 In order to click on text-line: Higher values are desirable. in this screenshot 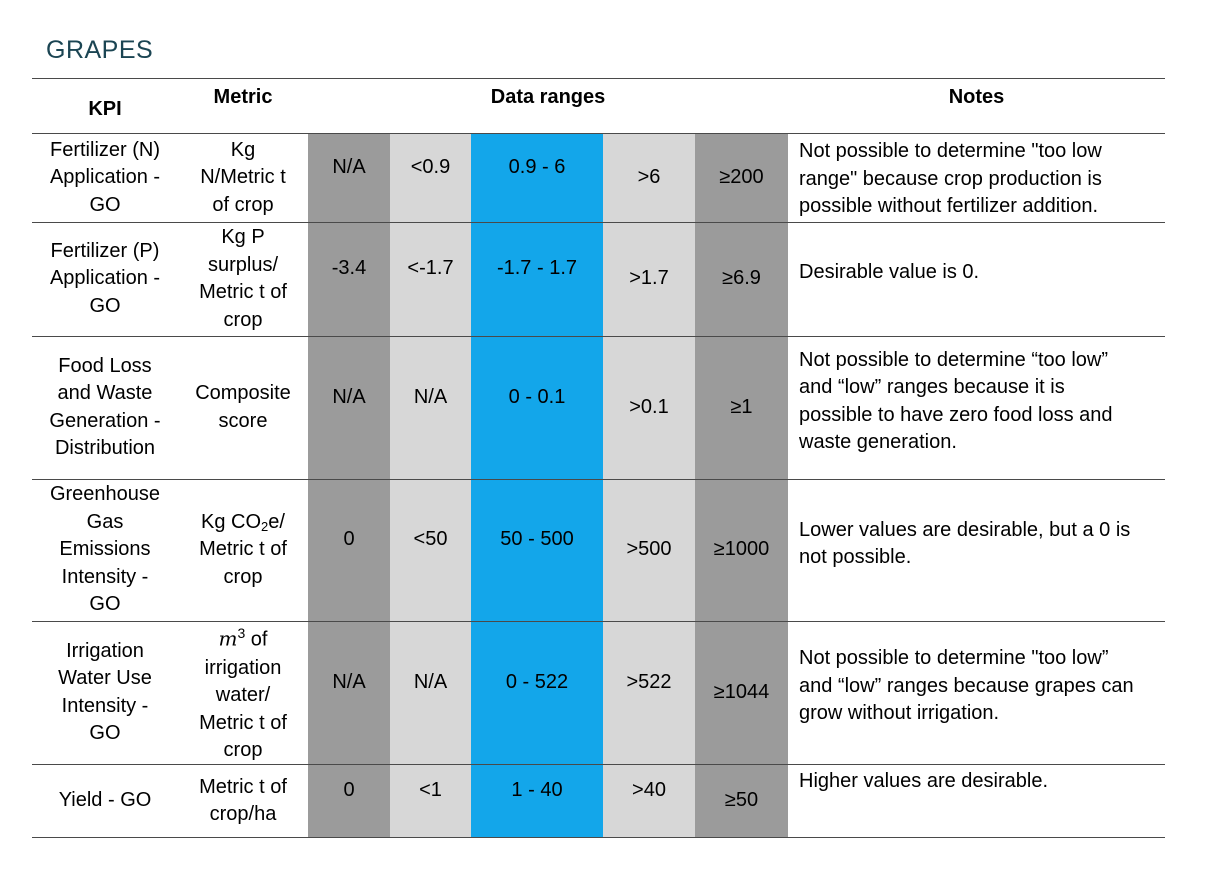, I will do `click(924, 781)`.